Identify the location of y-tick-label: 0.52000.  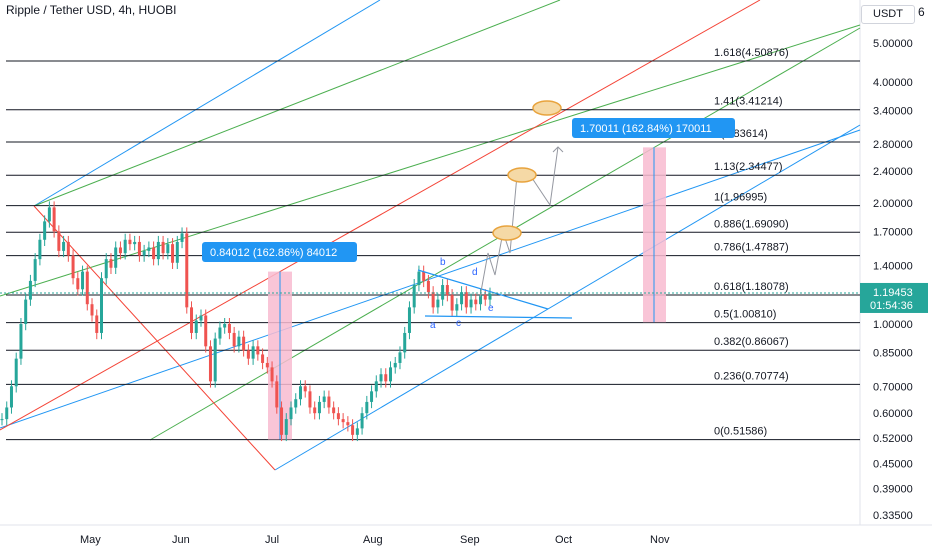
(893, 439).